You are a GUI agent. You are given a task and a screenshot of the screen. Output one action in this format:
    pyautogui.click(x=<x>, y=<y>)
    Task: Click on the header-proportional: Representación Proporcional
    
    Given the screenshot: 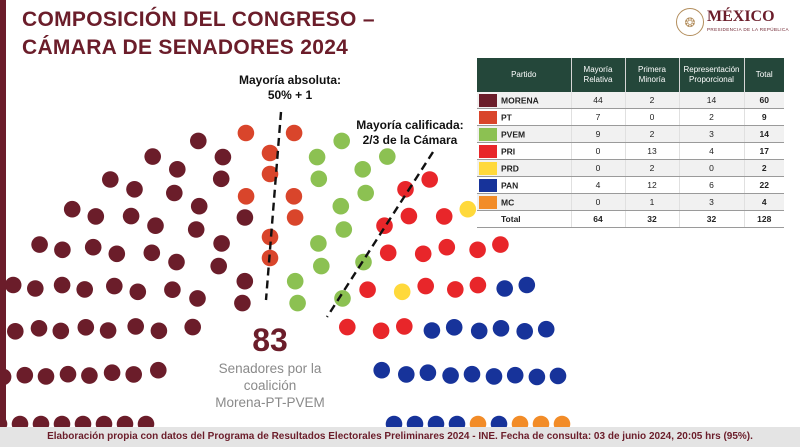 What is the action you would take?
    pyautogui.click(x=711, y=75)
    